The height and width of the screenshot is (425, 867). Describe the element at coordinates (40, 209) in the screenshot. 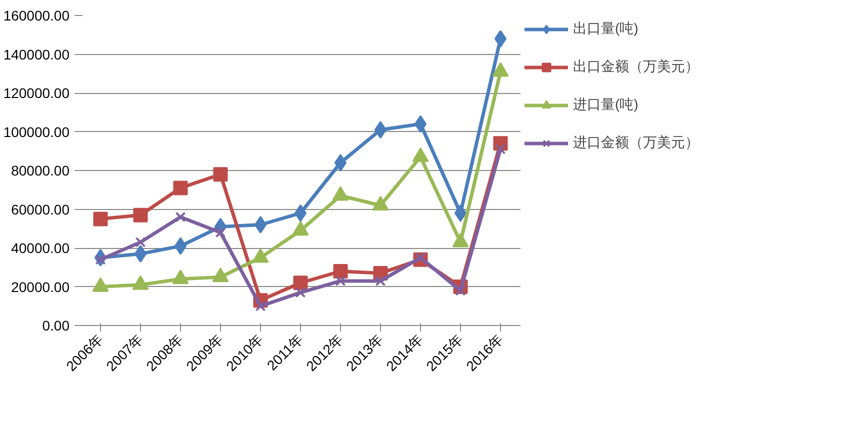

I see `y-tick-label: 60000.00` at that location.